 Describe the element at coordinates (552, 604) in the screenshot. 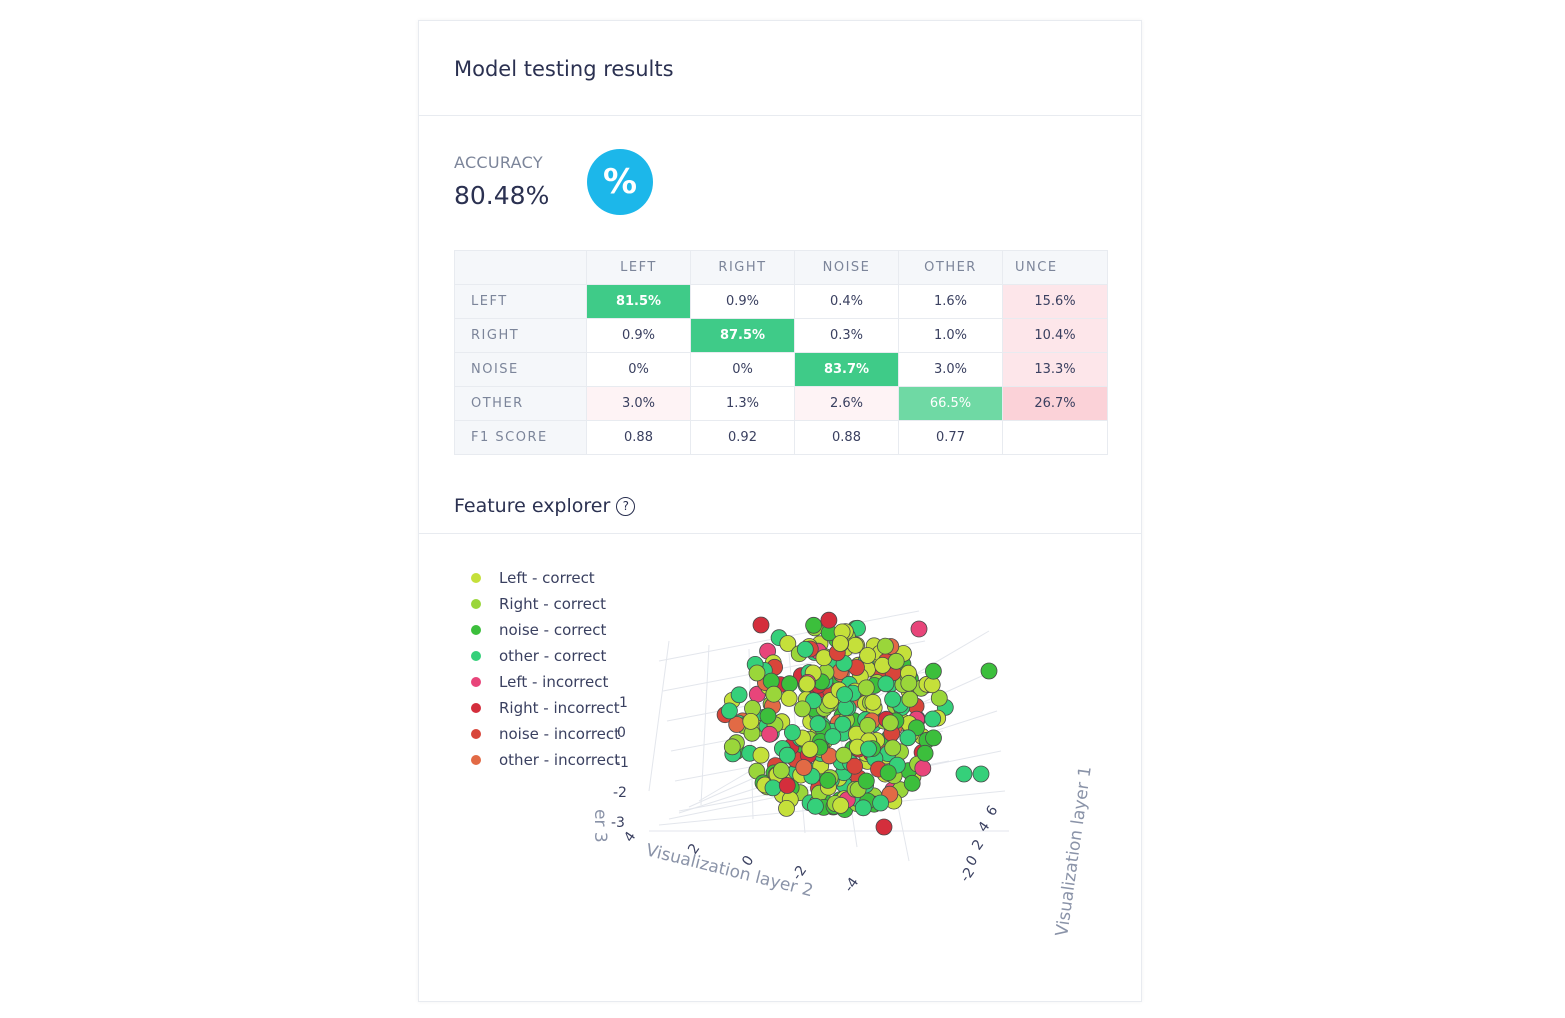

I see `legend-label: Right - correct` at that location.